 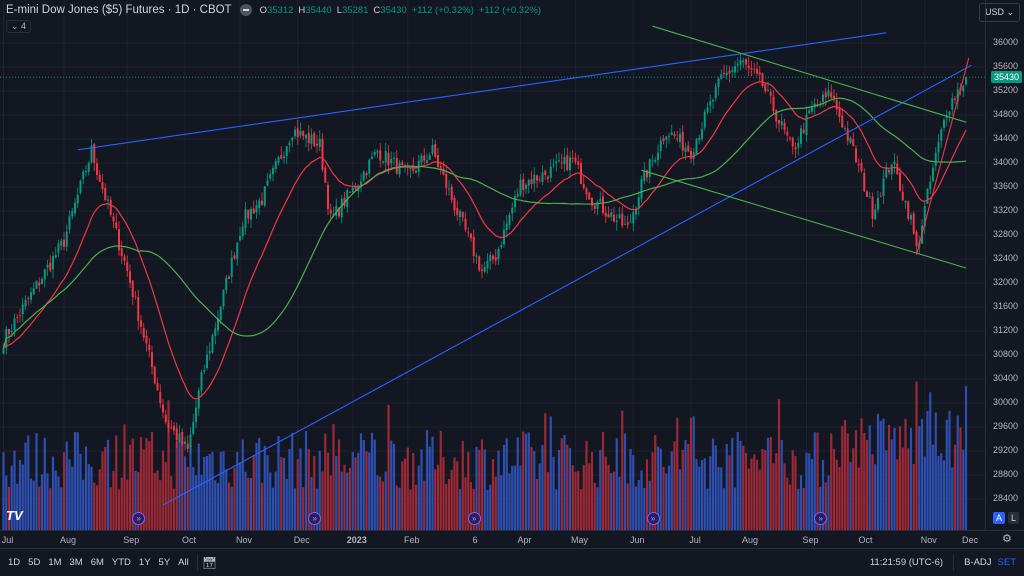 I want to click on range-all: All, so click(x=183, y=562).